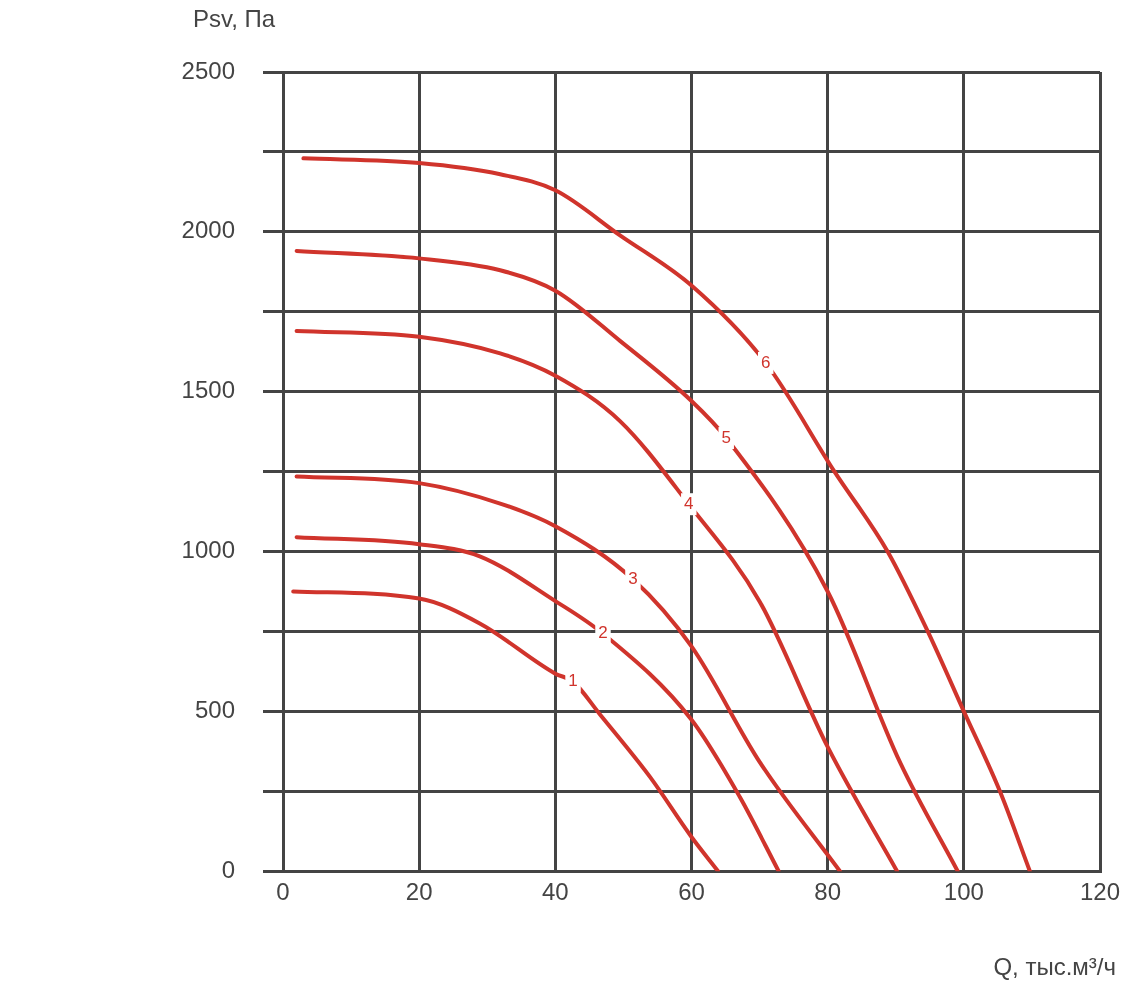 Image resolution: width=1148 pixels, height=992 pixels. Describe the element at coordinates (208, 70) in the screenshot. I see `y-tick-label: 2500` at that location.